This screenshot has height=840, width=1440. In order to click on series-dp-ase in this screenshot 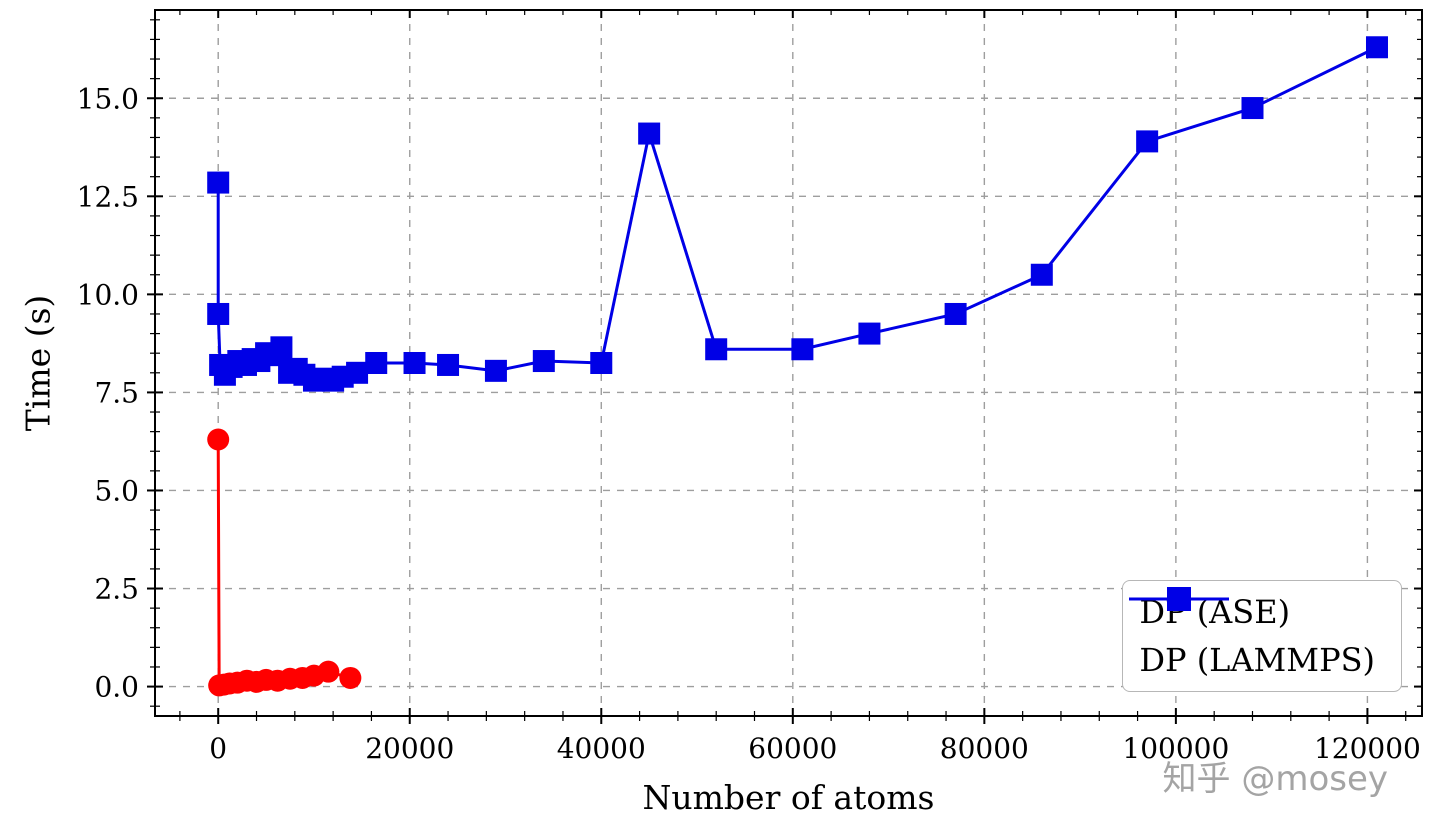, I will do `click(284, 562)`.